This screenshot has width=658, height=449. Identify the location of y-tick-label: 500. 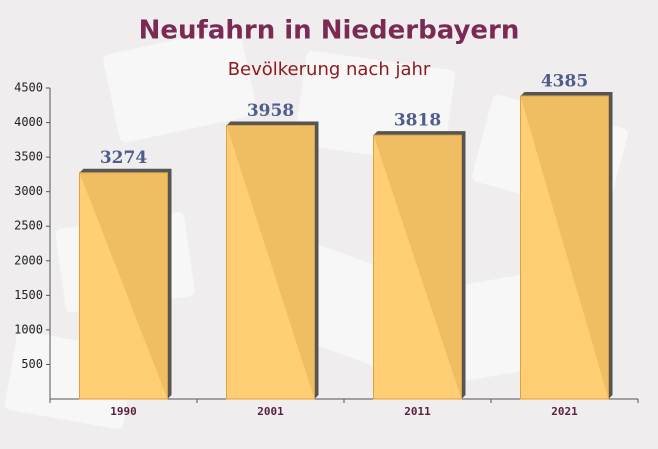
(32, 364).